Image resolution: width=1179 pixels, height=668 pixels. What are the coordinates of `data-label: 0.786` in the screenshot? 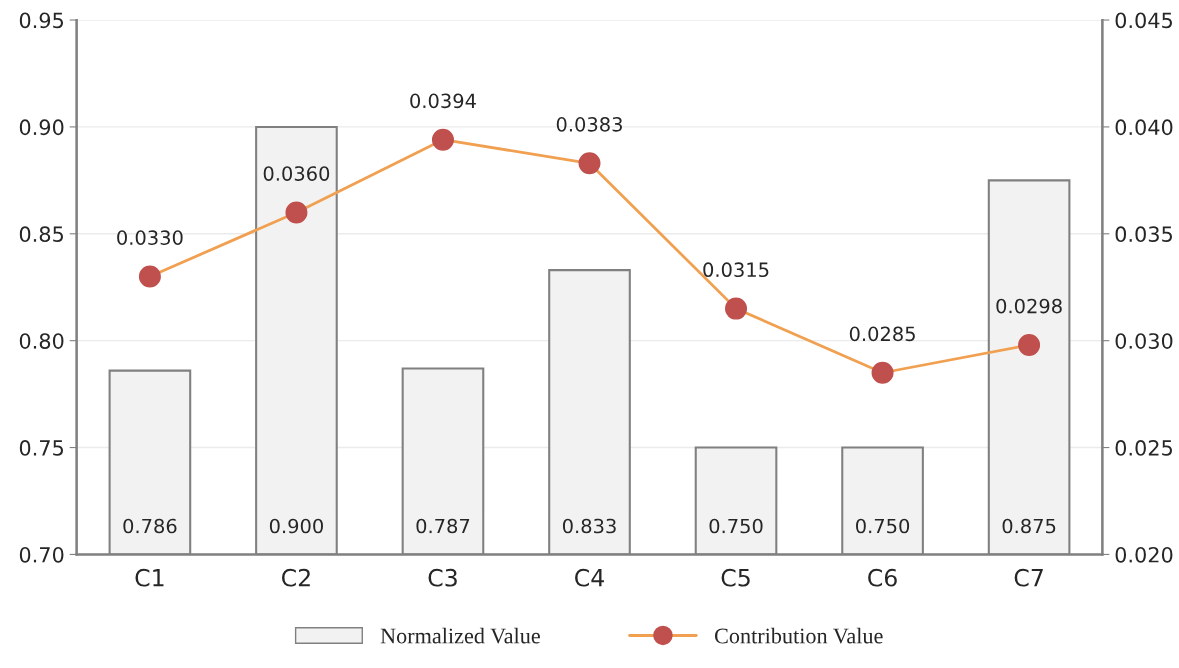 It's located at (150, 526).